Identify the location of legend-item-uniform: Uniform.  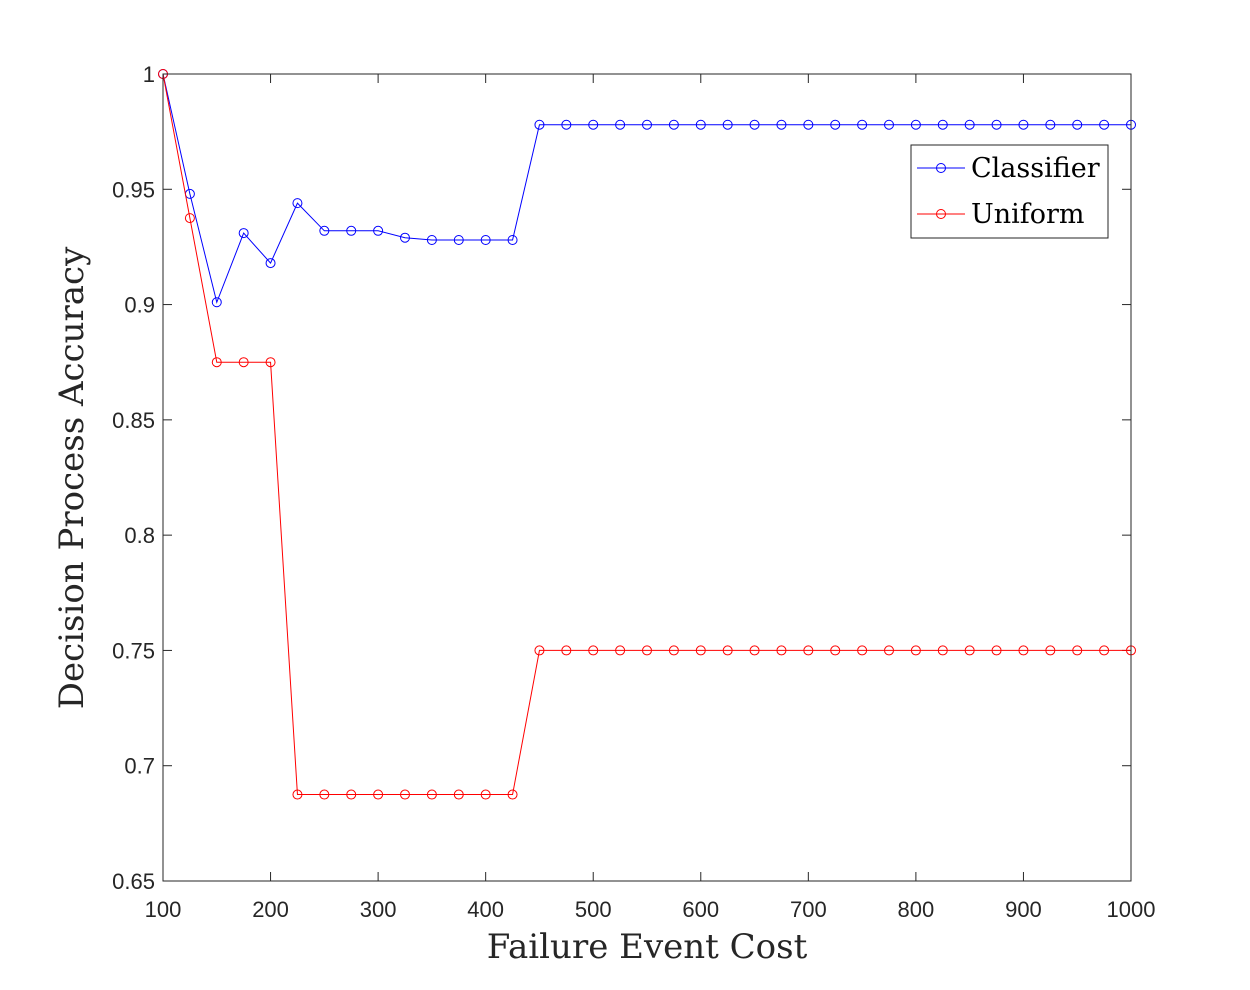
(1001, 214).